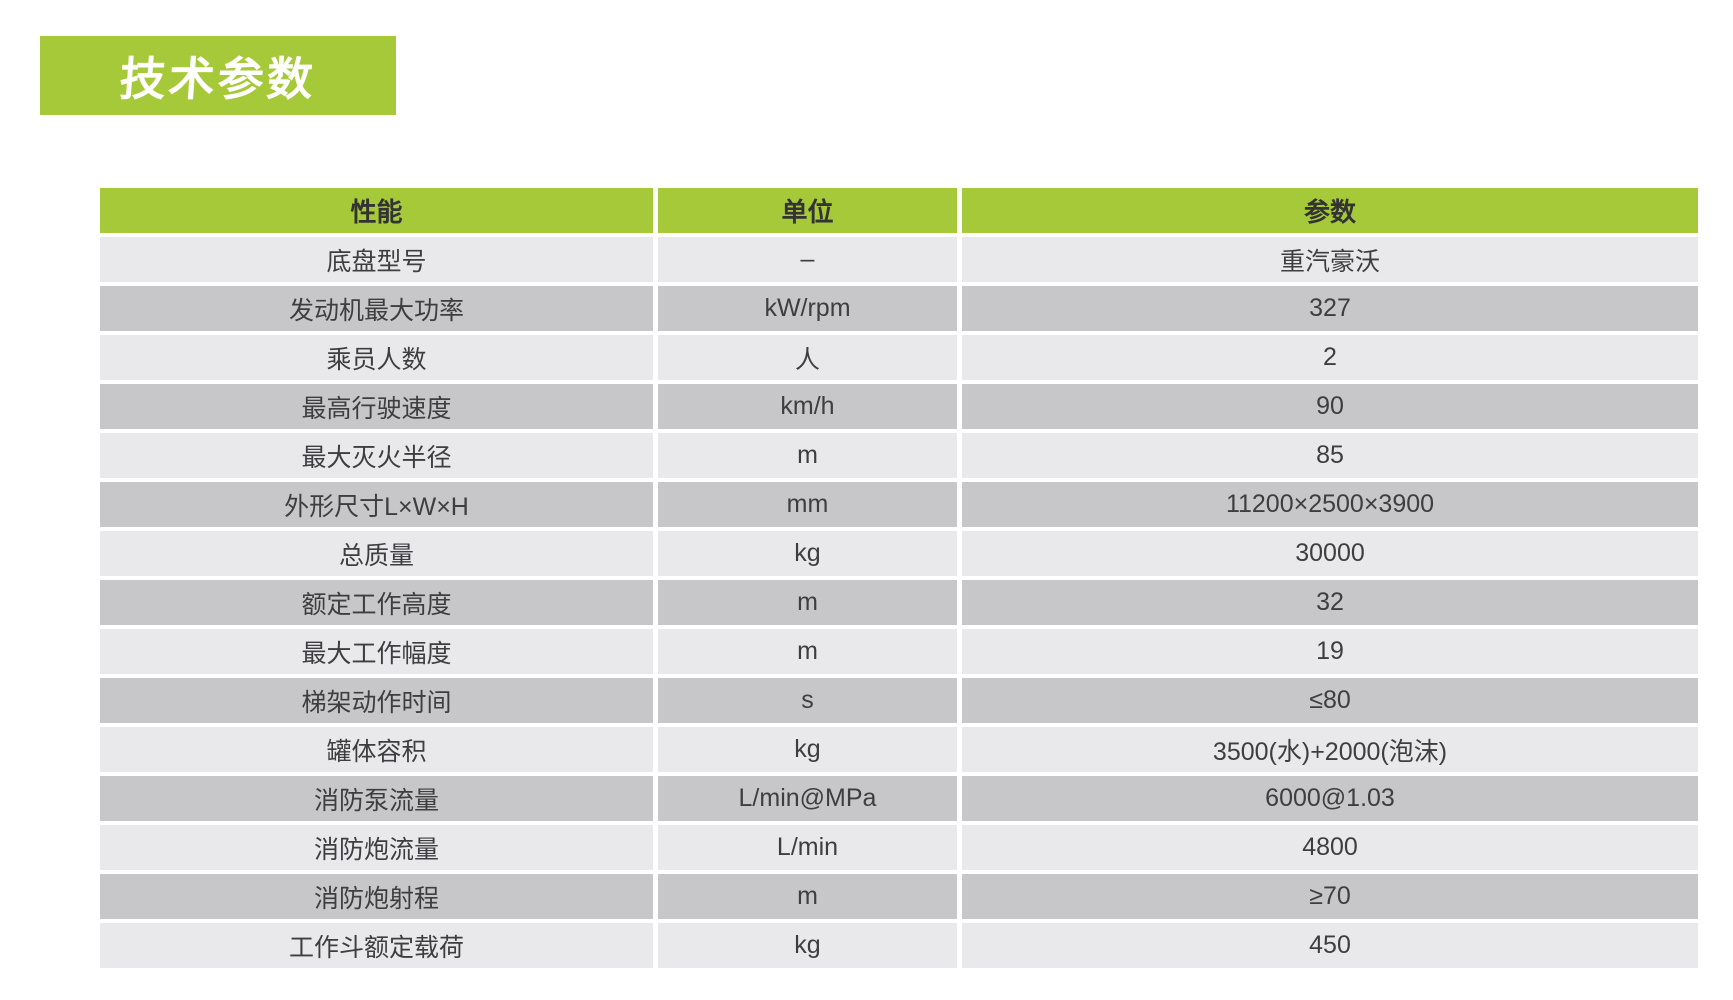  What do you see at coordinates (807, 259) in the screenshot?
I see `spec-unit-cell: –` at bounding box center [807, 259].